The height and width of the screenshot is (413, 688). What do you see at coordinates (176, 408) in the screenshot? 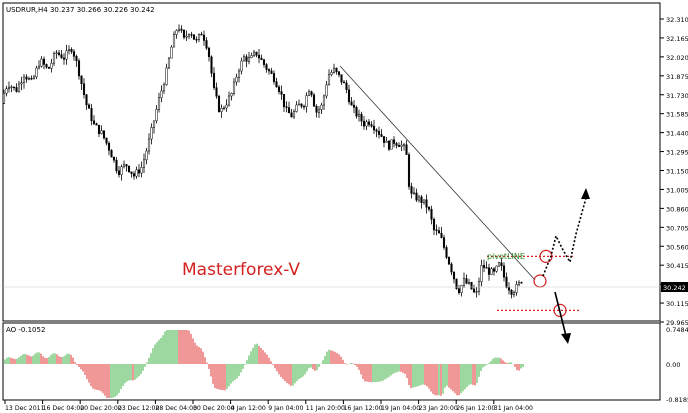
I see `time-tick-label: 28 Dec 04:00` at bounding box center [176, 408].